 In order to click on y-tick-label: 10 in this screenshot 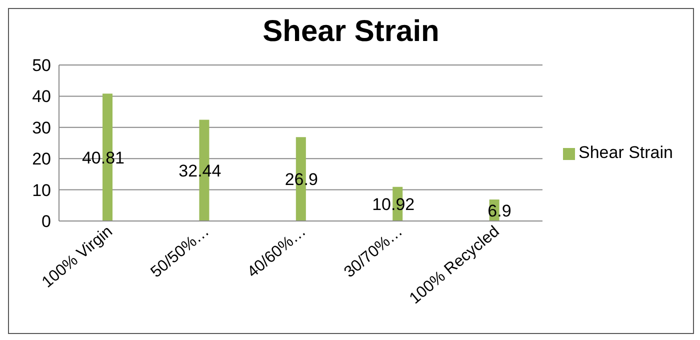, I will do `click(41, 190)`.